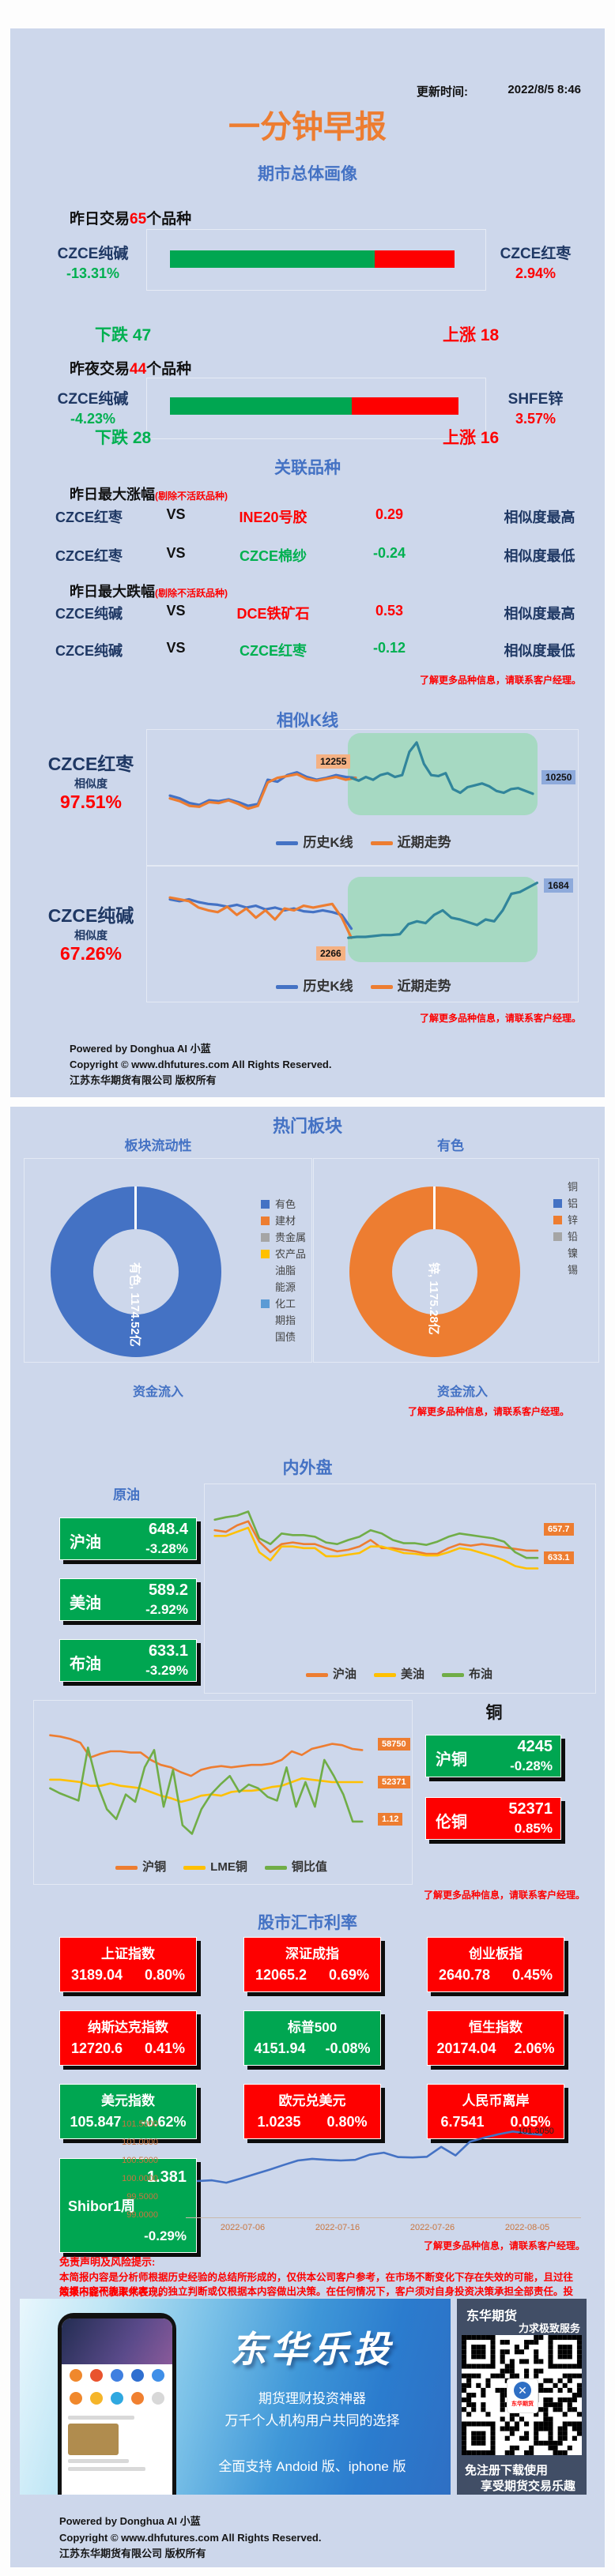 The height and width of the screenshot is (2576, 615). What do you see at coordinates (312, 1965) in the screenshot?
I see `index-card-szse: 深证成指 12065.2 0.69%` at bounding box center [312, 1965].